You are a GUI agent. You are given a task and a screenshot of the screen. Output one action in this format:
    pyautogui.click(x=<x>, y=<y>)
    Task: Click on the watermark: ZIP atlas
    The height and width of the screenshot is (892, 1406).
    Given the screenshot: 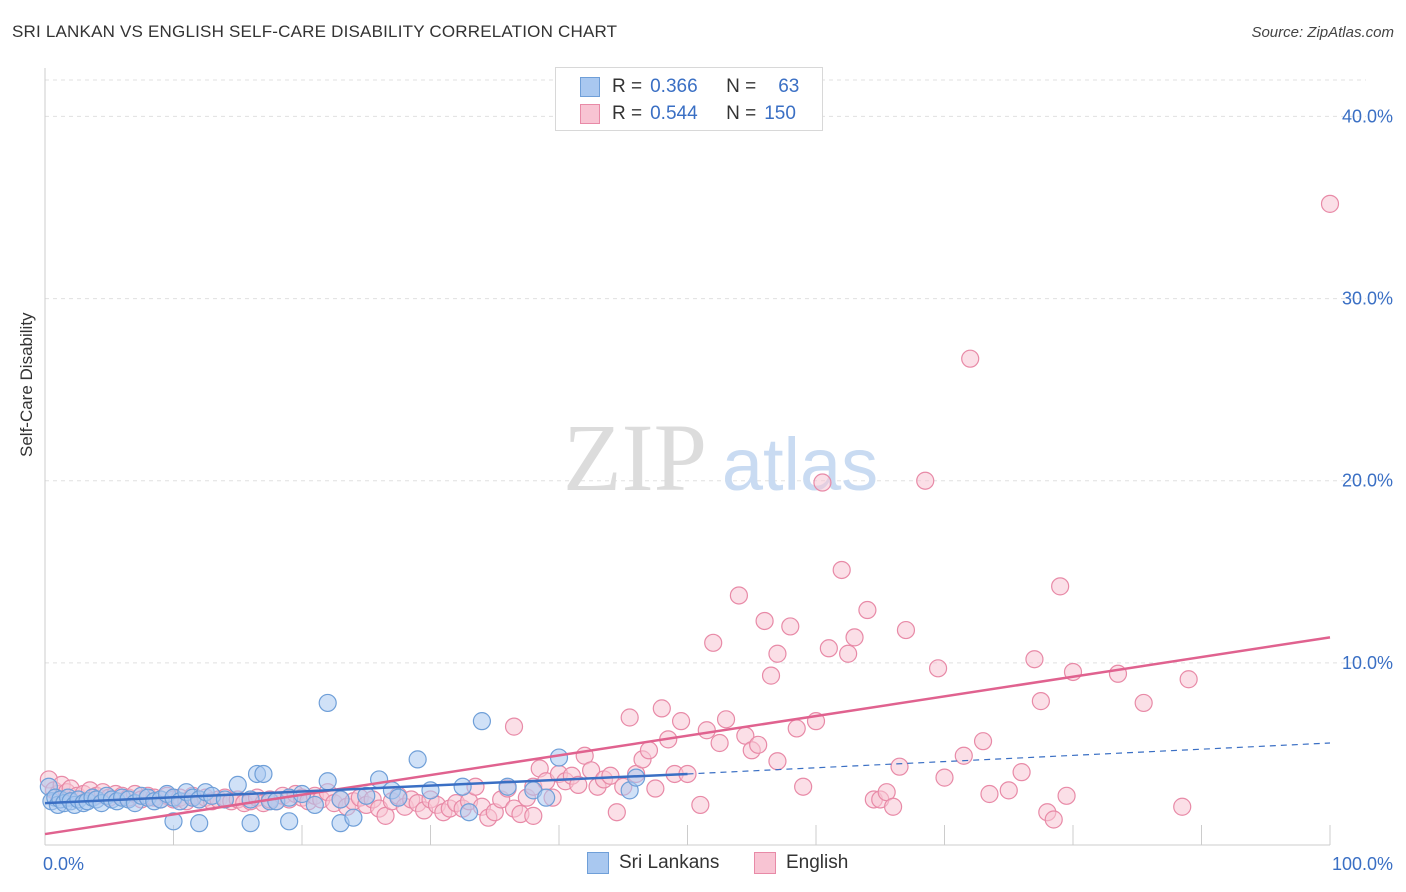 What is the action you would take?
    pyautogui.click(x=720, y=457)
    